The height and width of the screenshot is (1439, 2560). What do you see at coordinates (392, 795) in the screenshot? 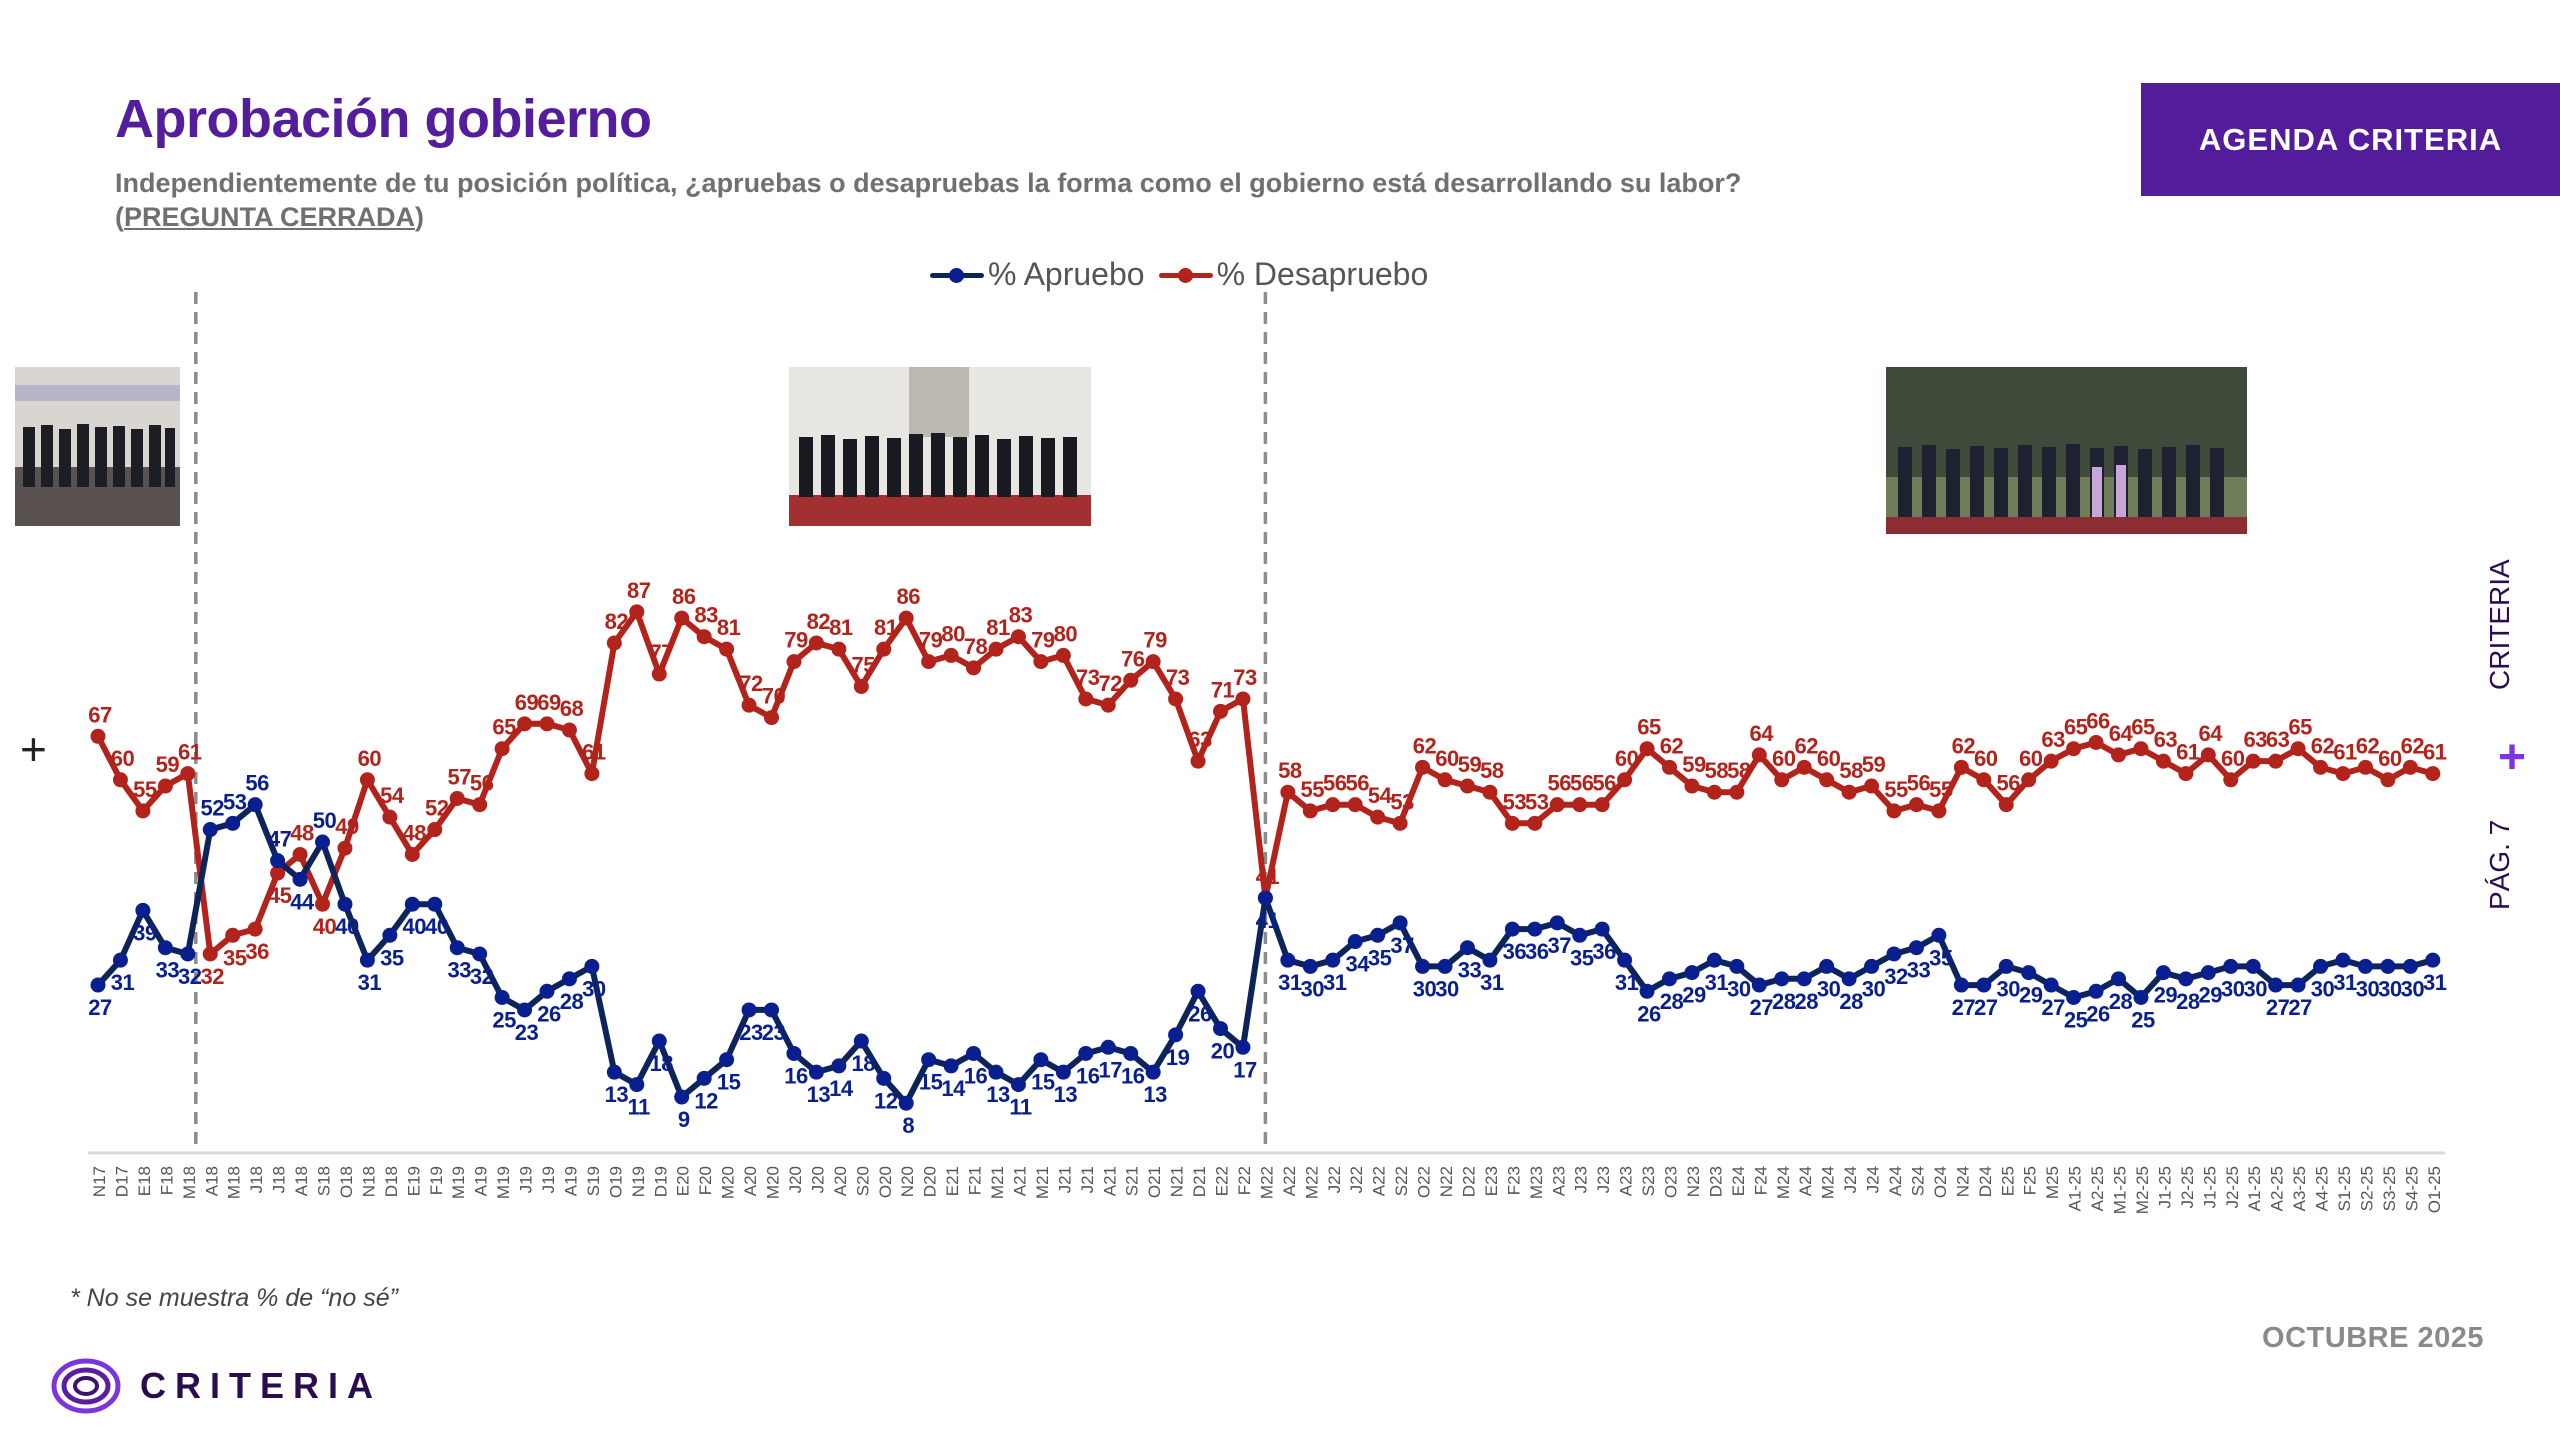
I see `data-label-desapruebo: 54` at bounding box center [392, 795].